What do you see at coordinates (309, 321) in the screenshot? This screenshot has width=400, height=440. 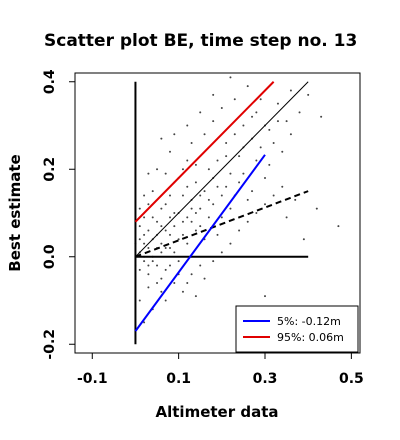 I see `legend-label-0: 5%: -0.12m` at bounding box center [309, 321].